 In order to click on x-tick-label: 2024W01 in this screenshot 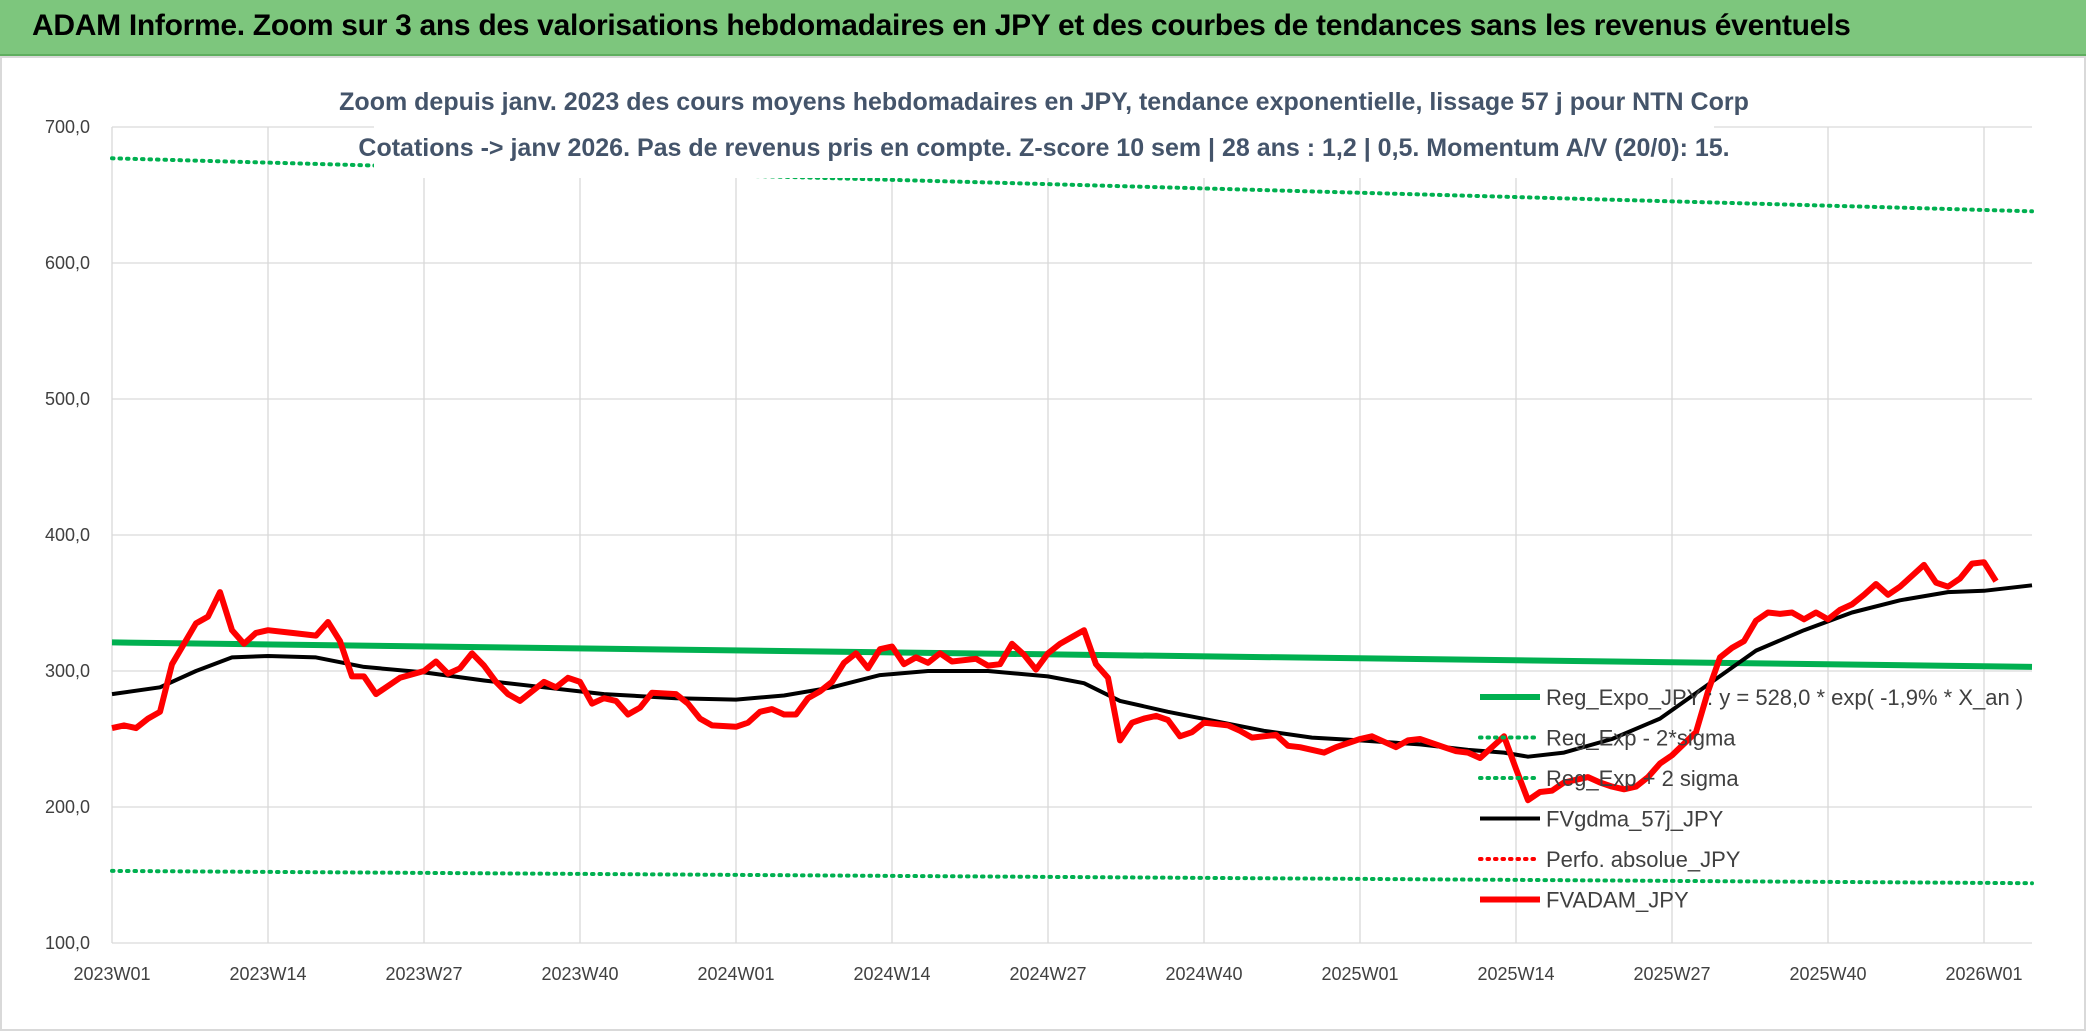, I will do `click(735, 974)`.